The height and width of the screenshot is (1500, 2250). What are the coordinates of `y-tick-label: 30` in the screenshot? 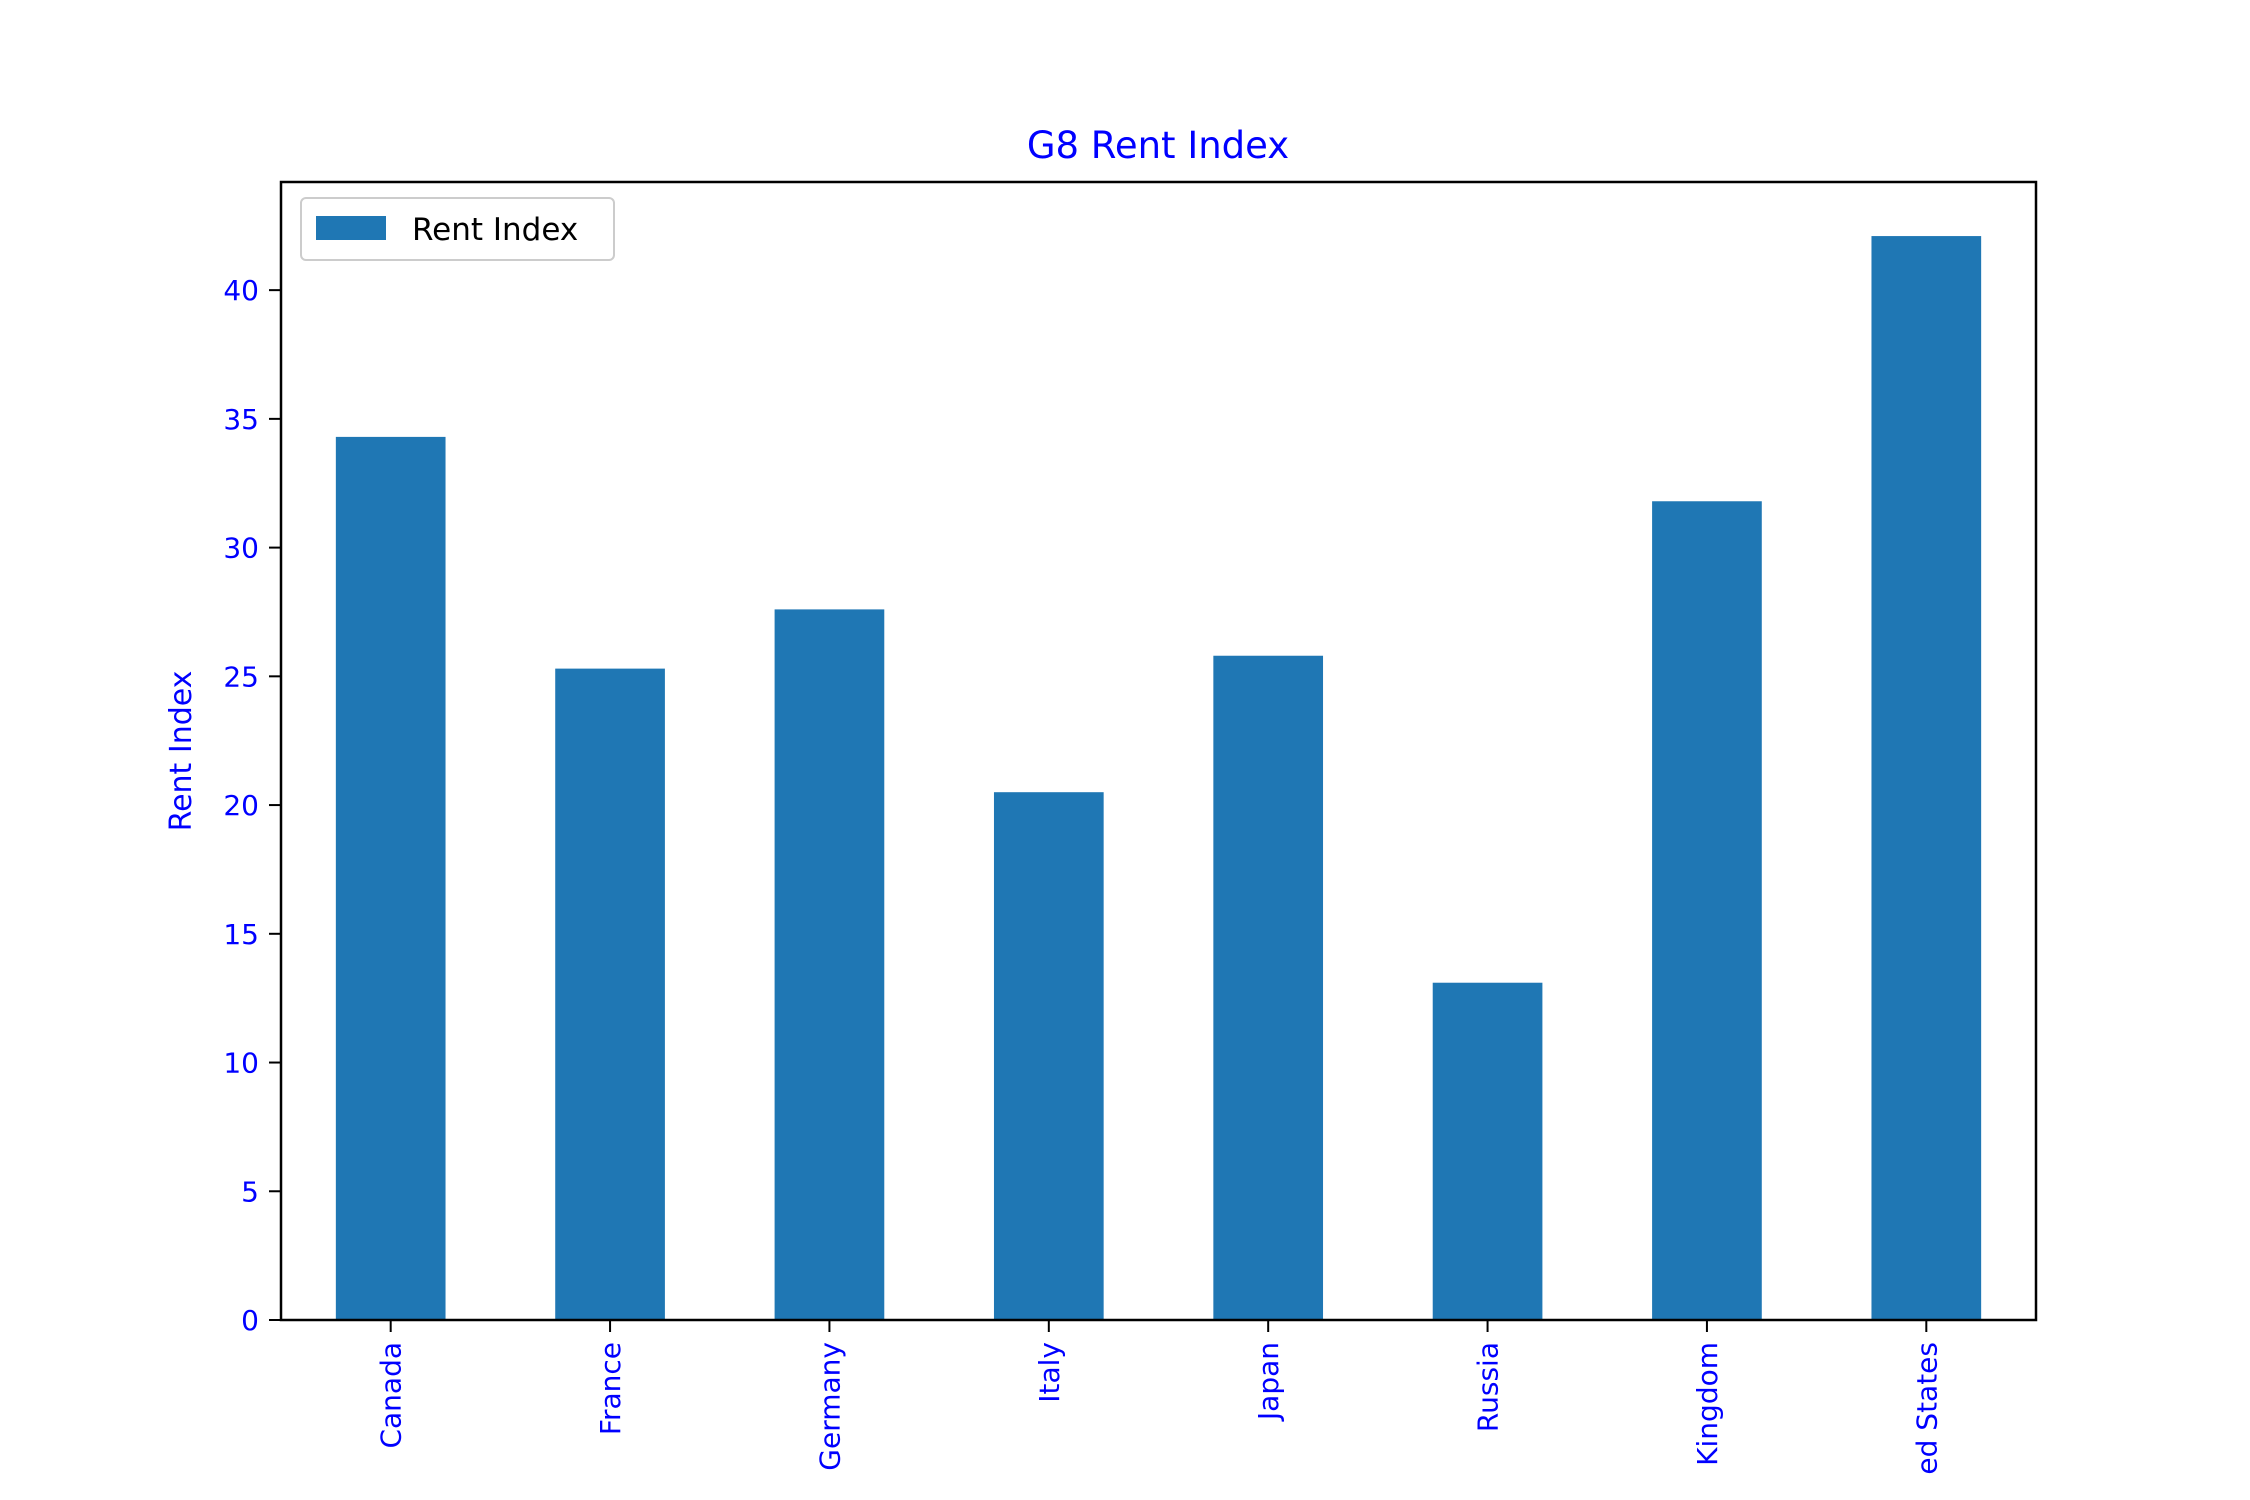 It's located at (241, 548).